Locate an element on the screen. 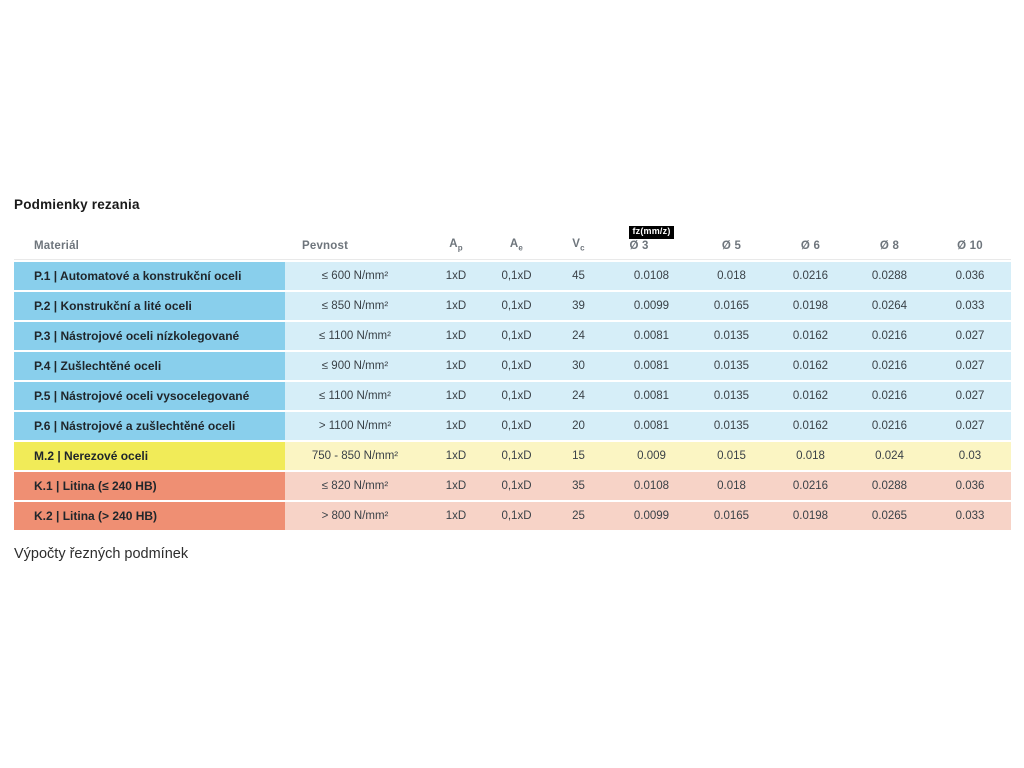 The width and height of the screenshot is (1024, 768). column-header-7: Ø 6 is located at coordinates (810, 249).